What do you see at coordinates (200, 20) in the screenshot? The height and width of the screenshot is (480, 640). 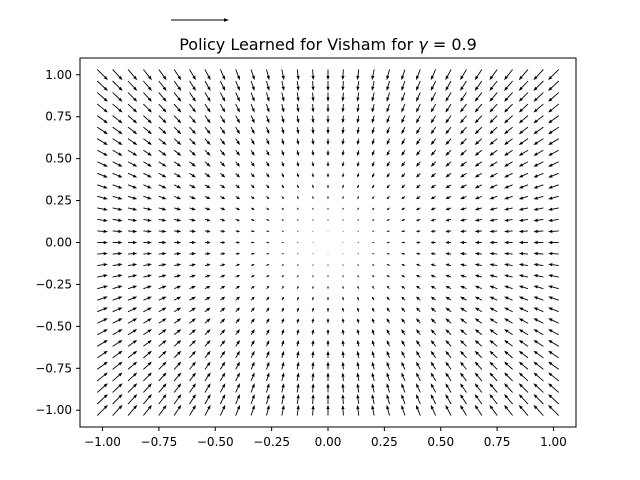 I see `quiver-key` at bounding box center [200, 20].